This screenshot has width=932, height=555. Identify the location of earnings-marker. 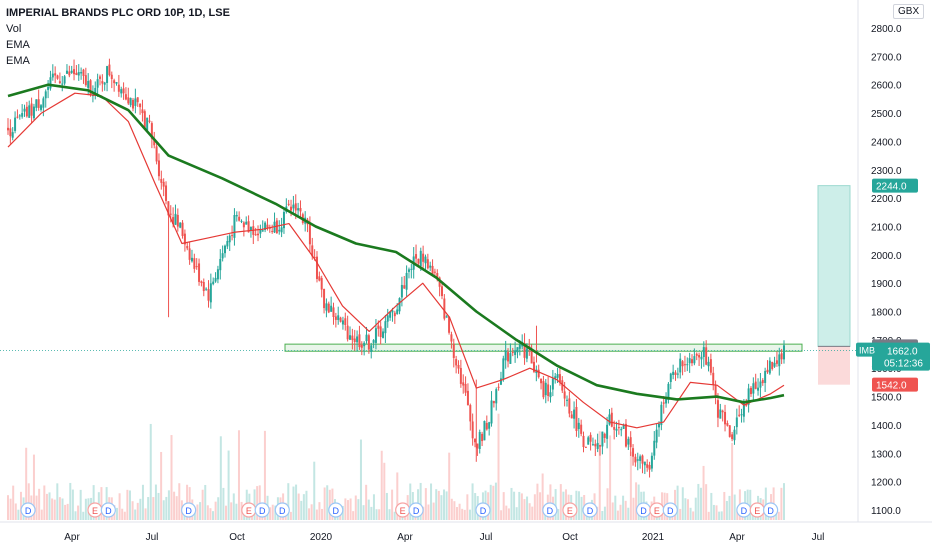
(570, 510).